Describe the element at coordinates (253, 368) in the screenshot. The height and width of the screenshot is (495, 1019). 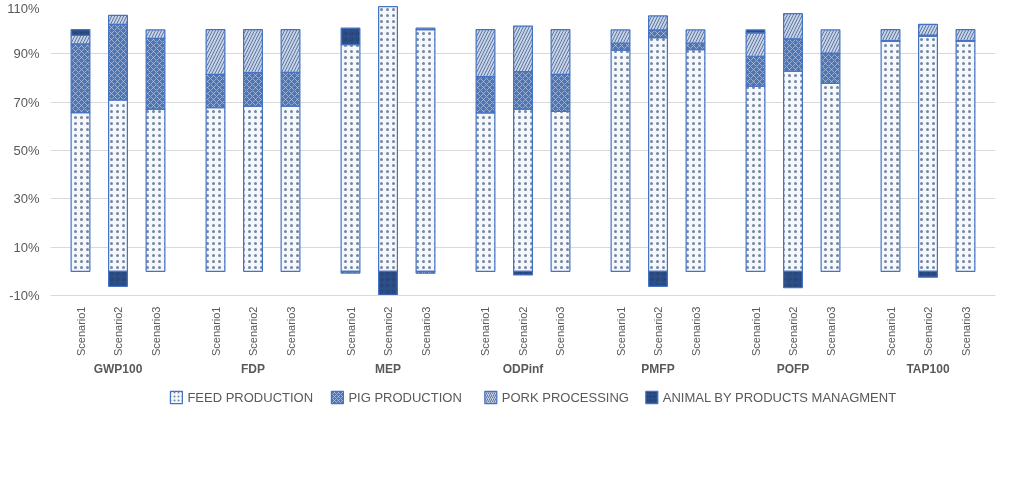
I see `text: FDP` at that location.